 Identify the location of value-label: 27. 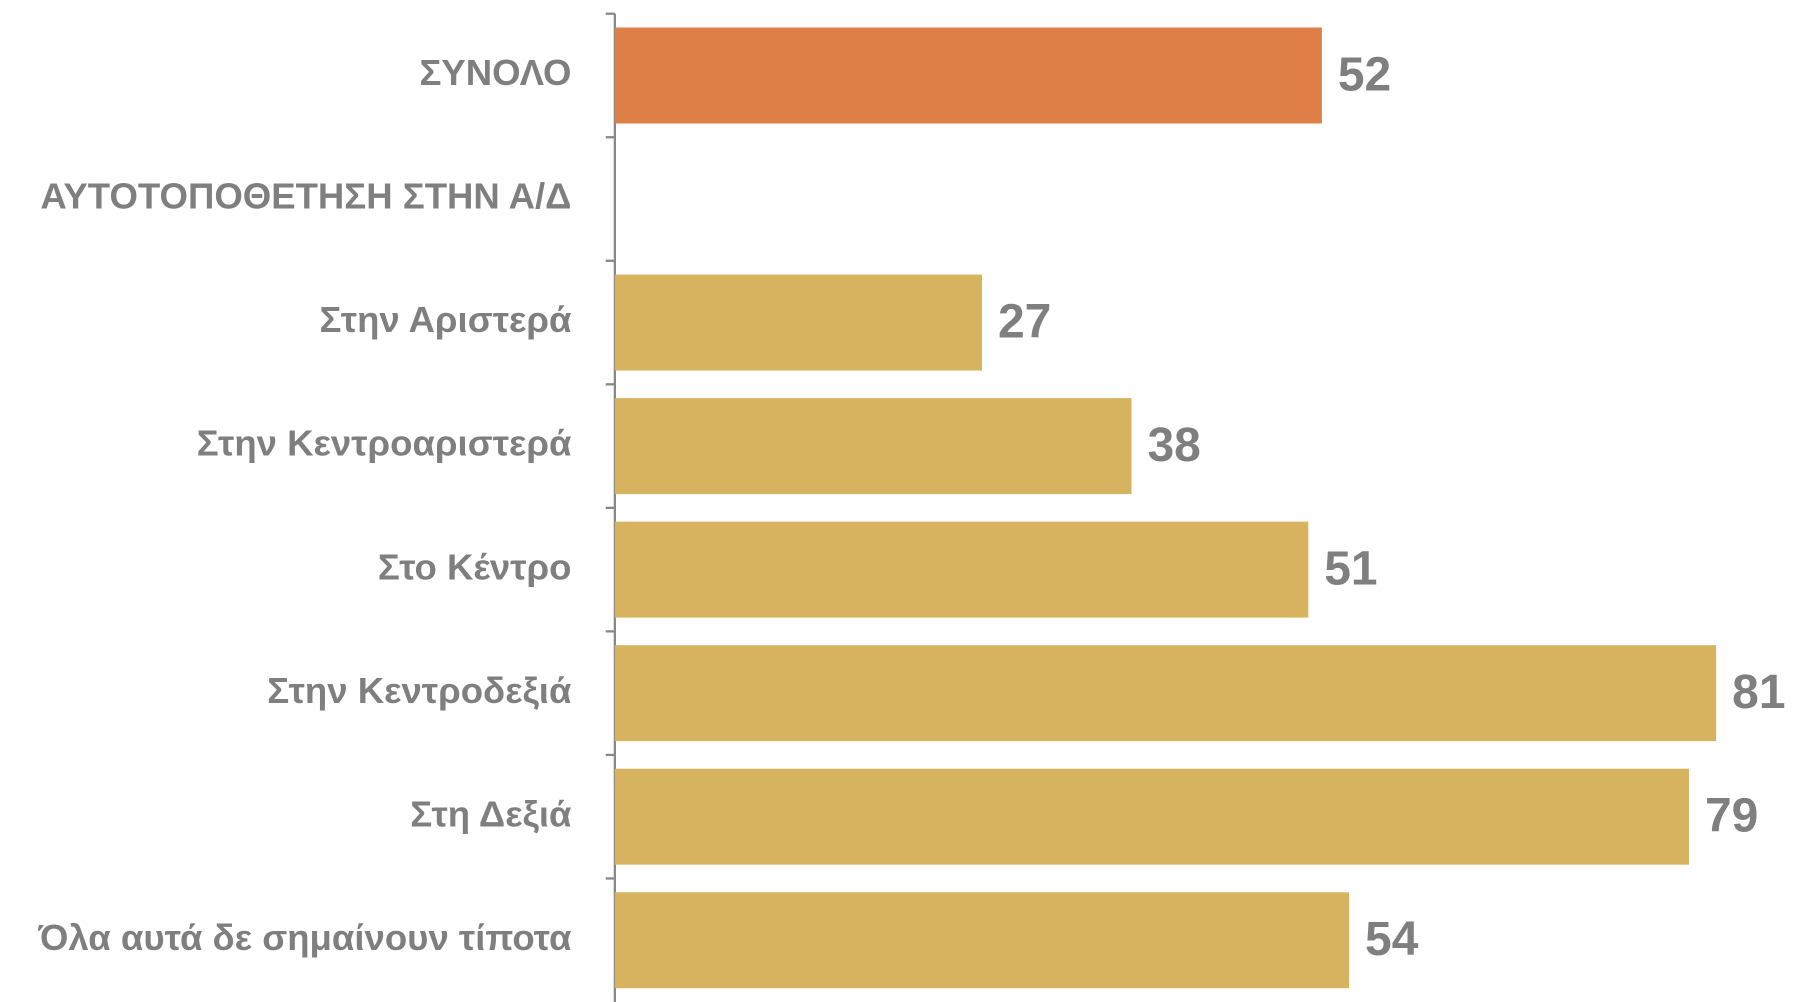
(1024, 322).